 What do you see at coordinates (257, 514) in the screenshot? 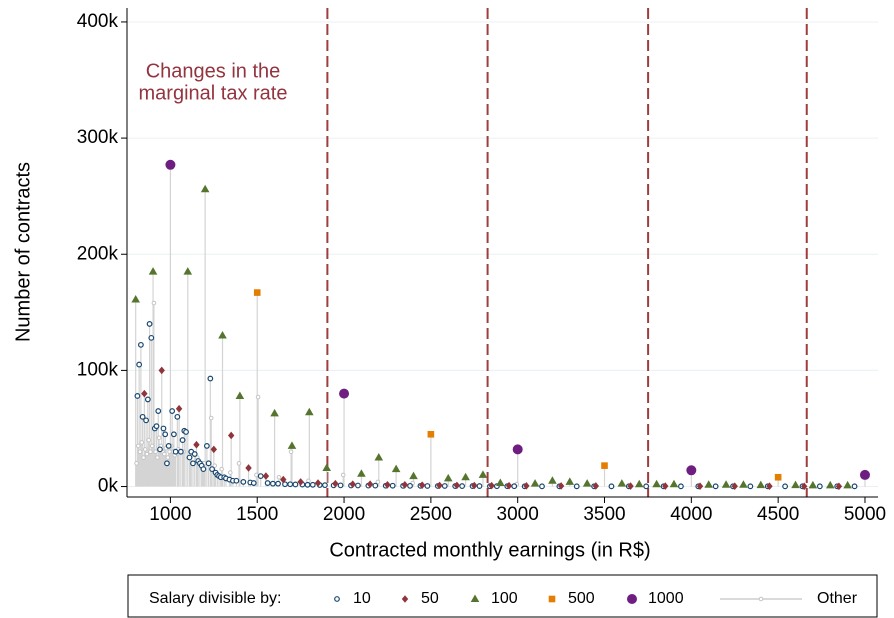
I see `x-tick-label: 1500` at bounding box center [257, 514].